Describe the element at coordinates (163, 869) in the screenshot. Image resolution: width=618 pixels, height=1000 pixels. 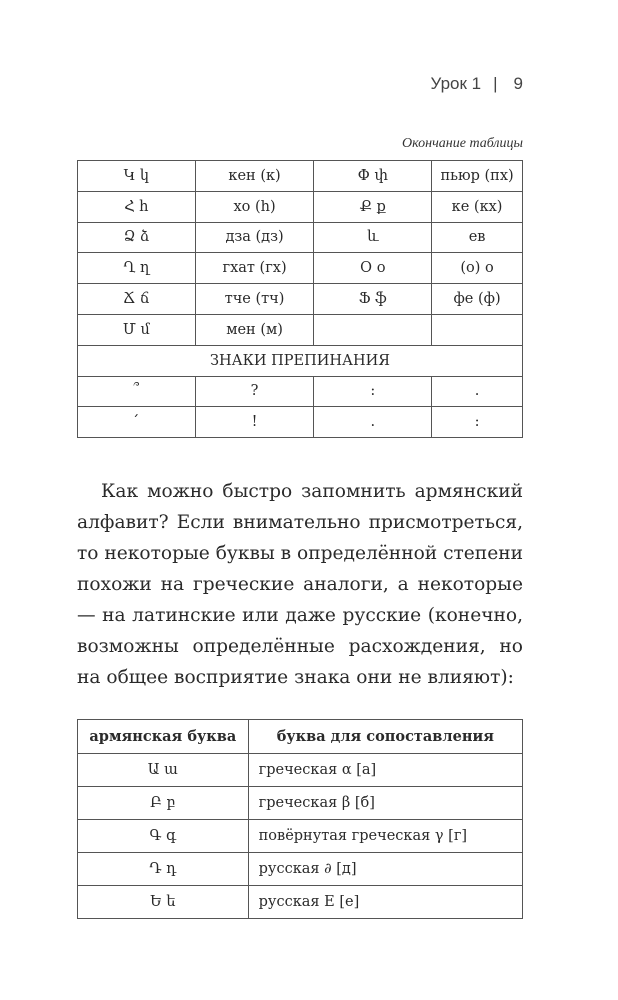
I see `armenian-letter: Դ դ` at that location.